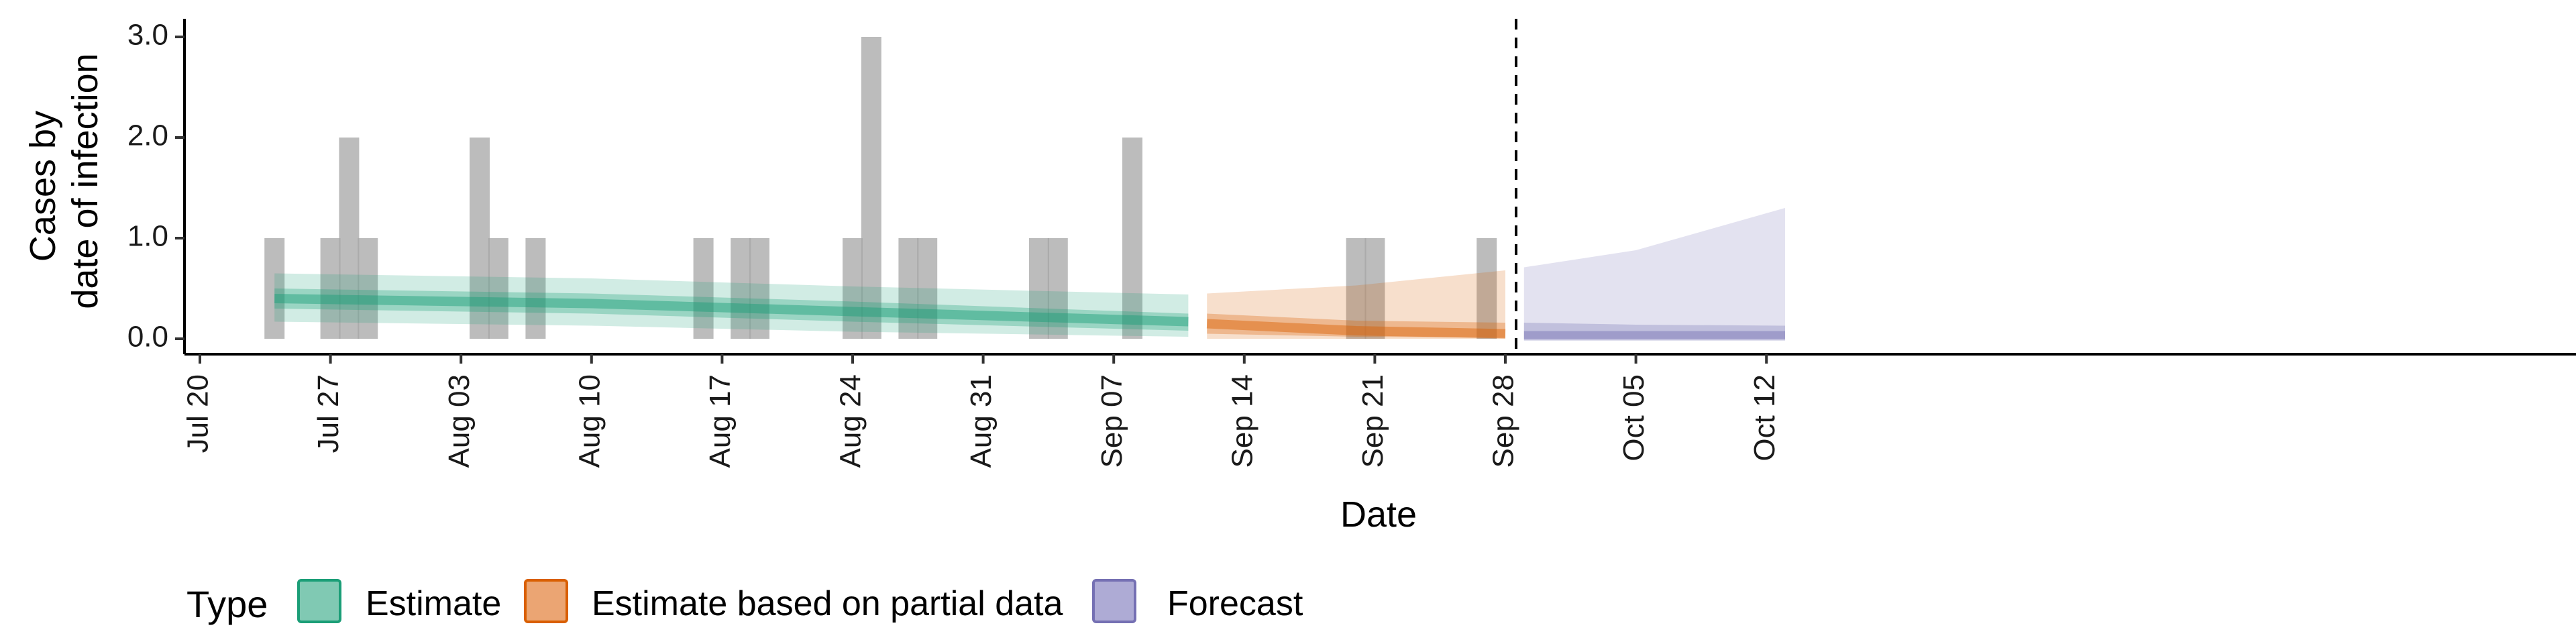  I want to click on x-tick-label-0: Jul 20, so click(198, 413).